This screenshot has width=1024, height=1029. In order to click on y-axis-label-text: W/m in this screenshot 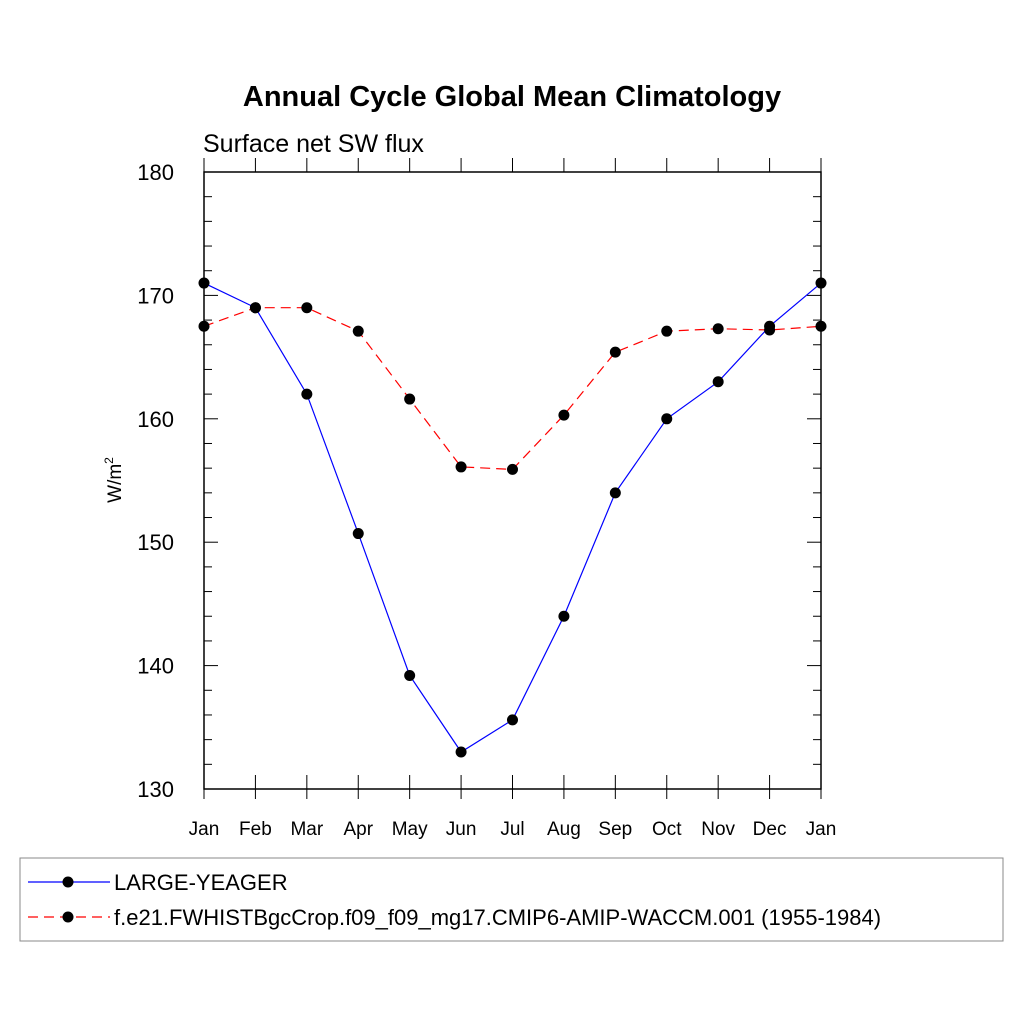, I will do `click(115, 483)`.